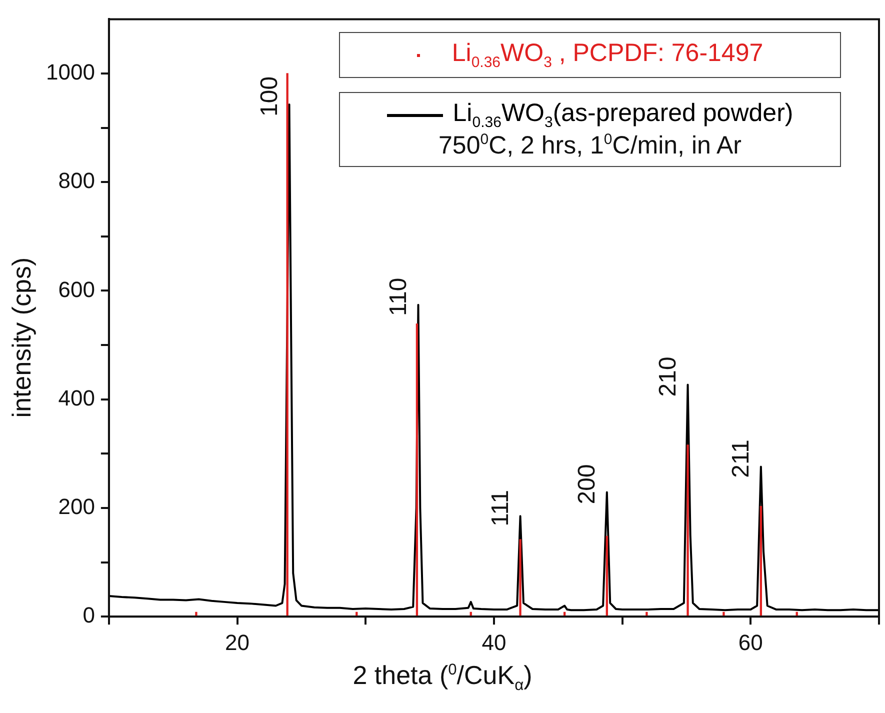 Image resolution: width=885 pixels, height=713 pixels. Describe the element at coordinates (76, 181) in the screenshot. I see `y-tick-label: 800` at that location.